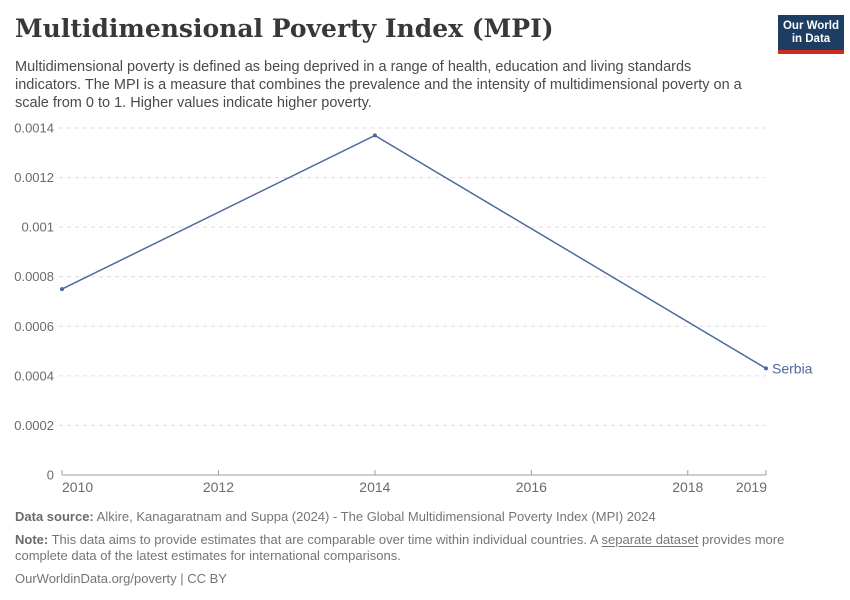  Describe the element at coordinates (687, 487) in the screenshot. I see `x-tick-label: 2018` at that location.